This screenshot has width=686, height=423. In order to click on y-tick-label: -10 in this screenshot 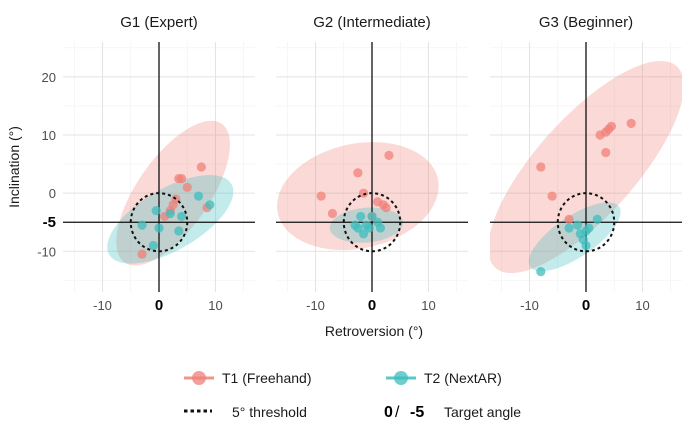, I will do `click(46, 251)`.